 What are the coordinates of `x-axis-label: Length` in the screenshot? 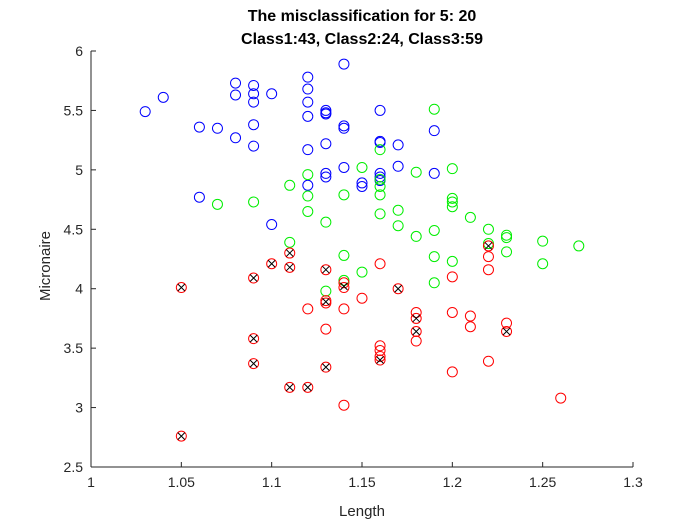 It's located at (362, 511).